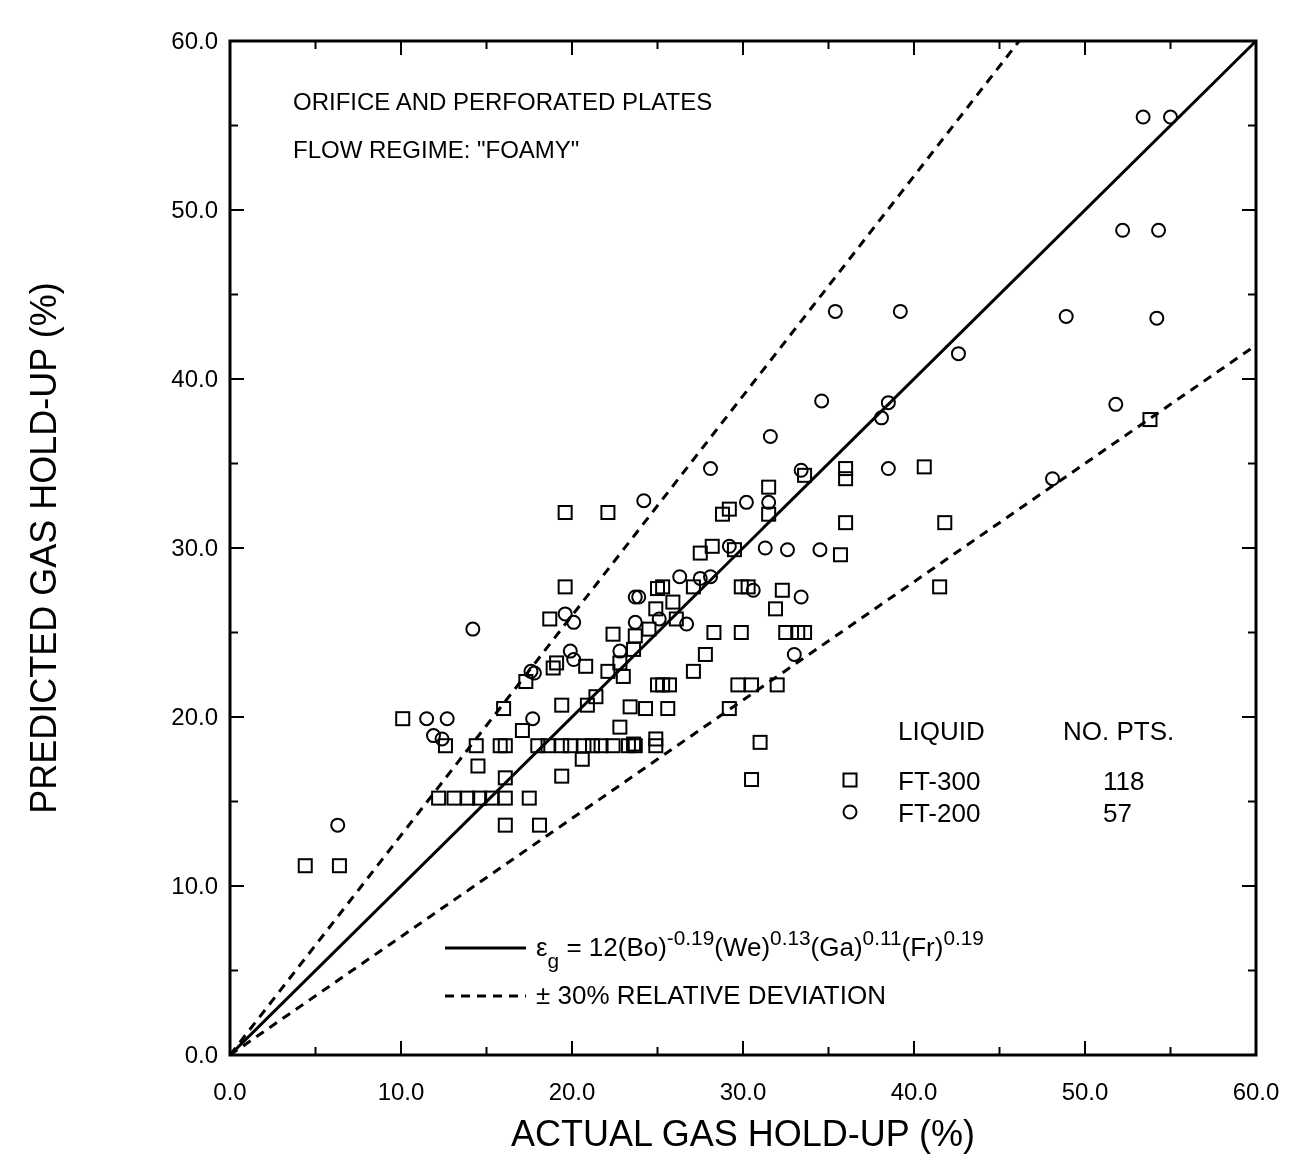  Describe the element at coordinates (1124, 781) in the screenshot. I see `annotation: 118` at that location.